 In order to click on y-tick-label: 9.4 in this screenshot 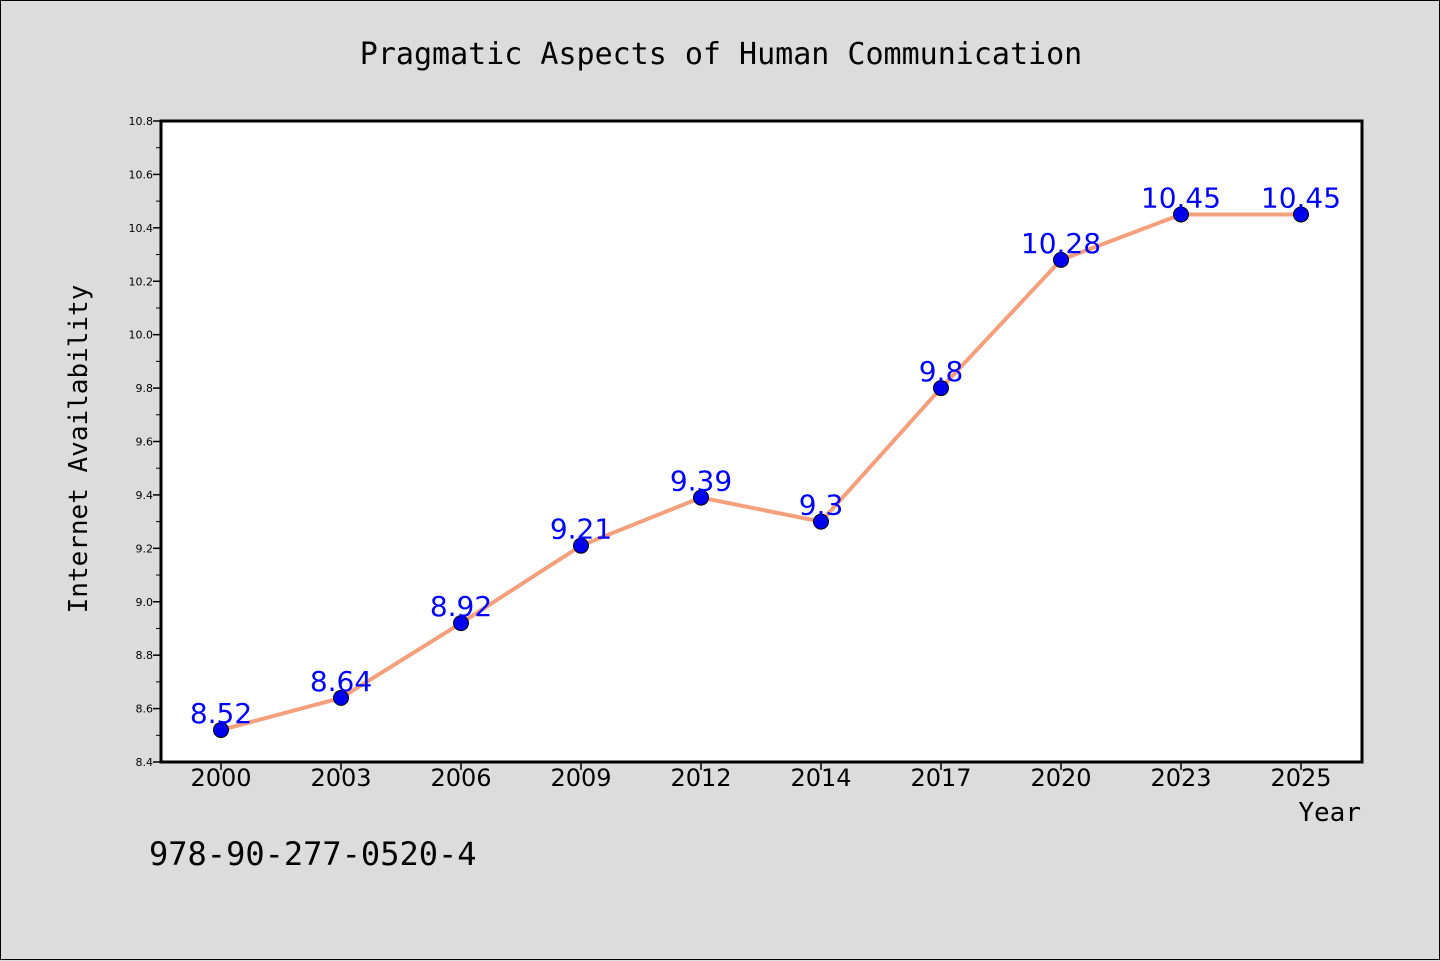, I will do `click(145, 495)`.